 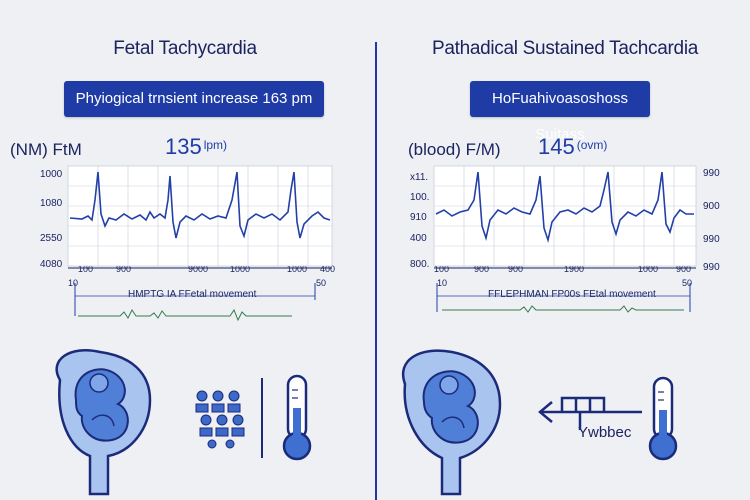 I want to click on left-x-label: 100, so click(x=86, y=269).